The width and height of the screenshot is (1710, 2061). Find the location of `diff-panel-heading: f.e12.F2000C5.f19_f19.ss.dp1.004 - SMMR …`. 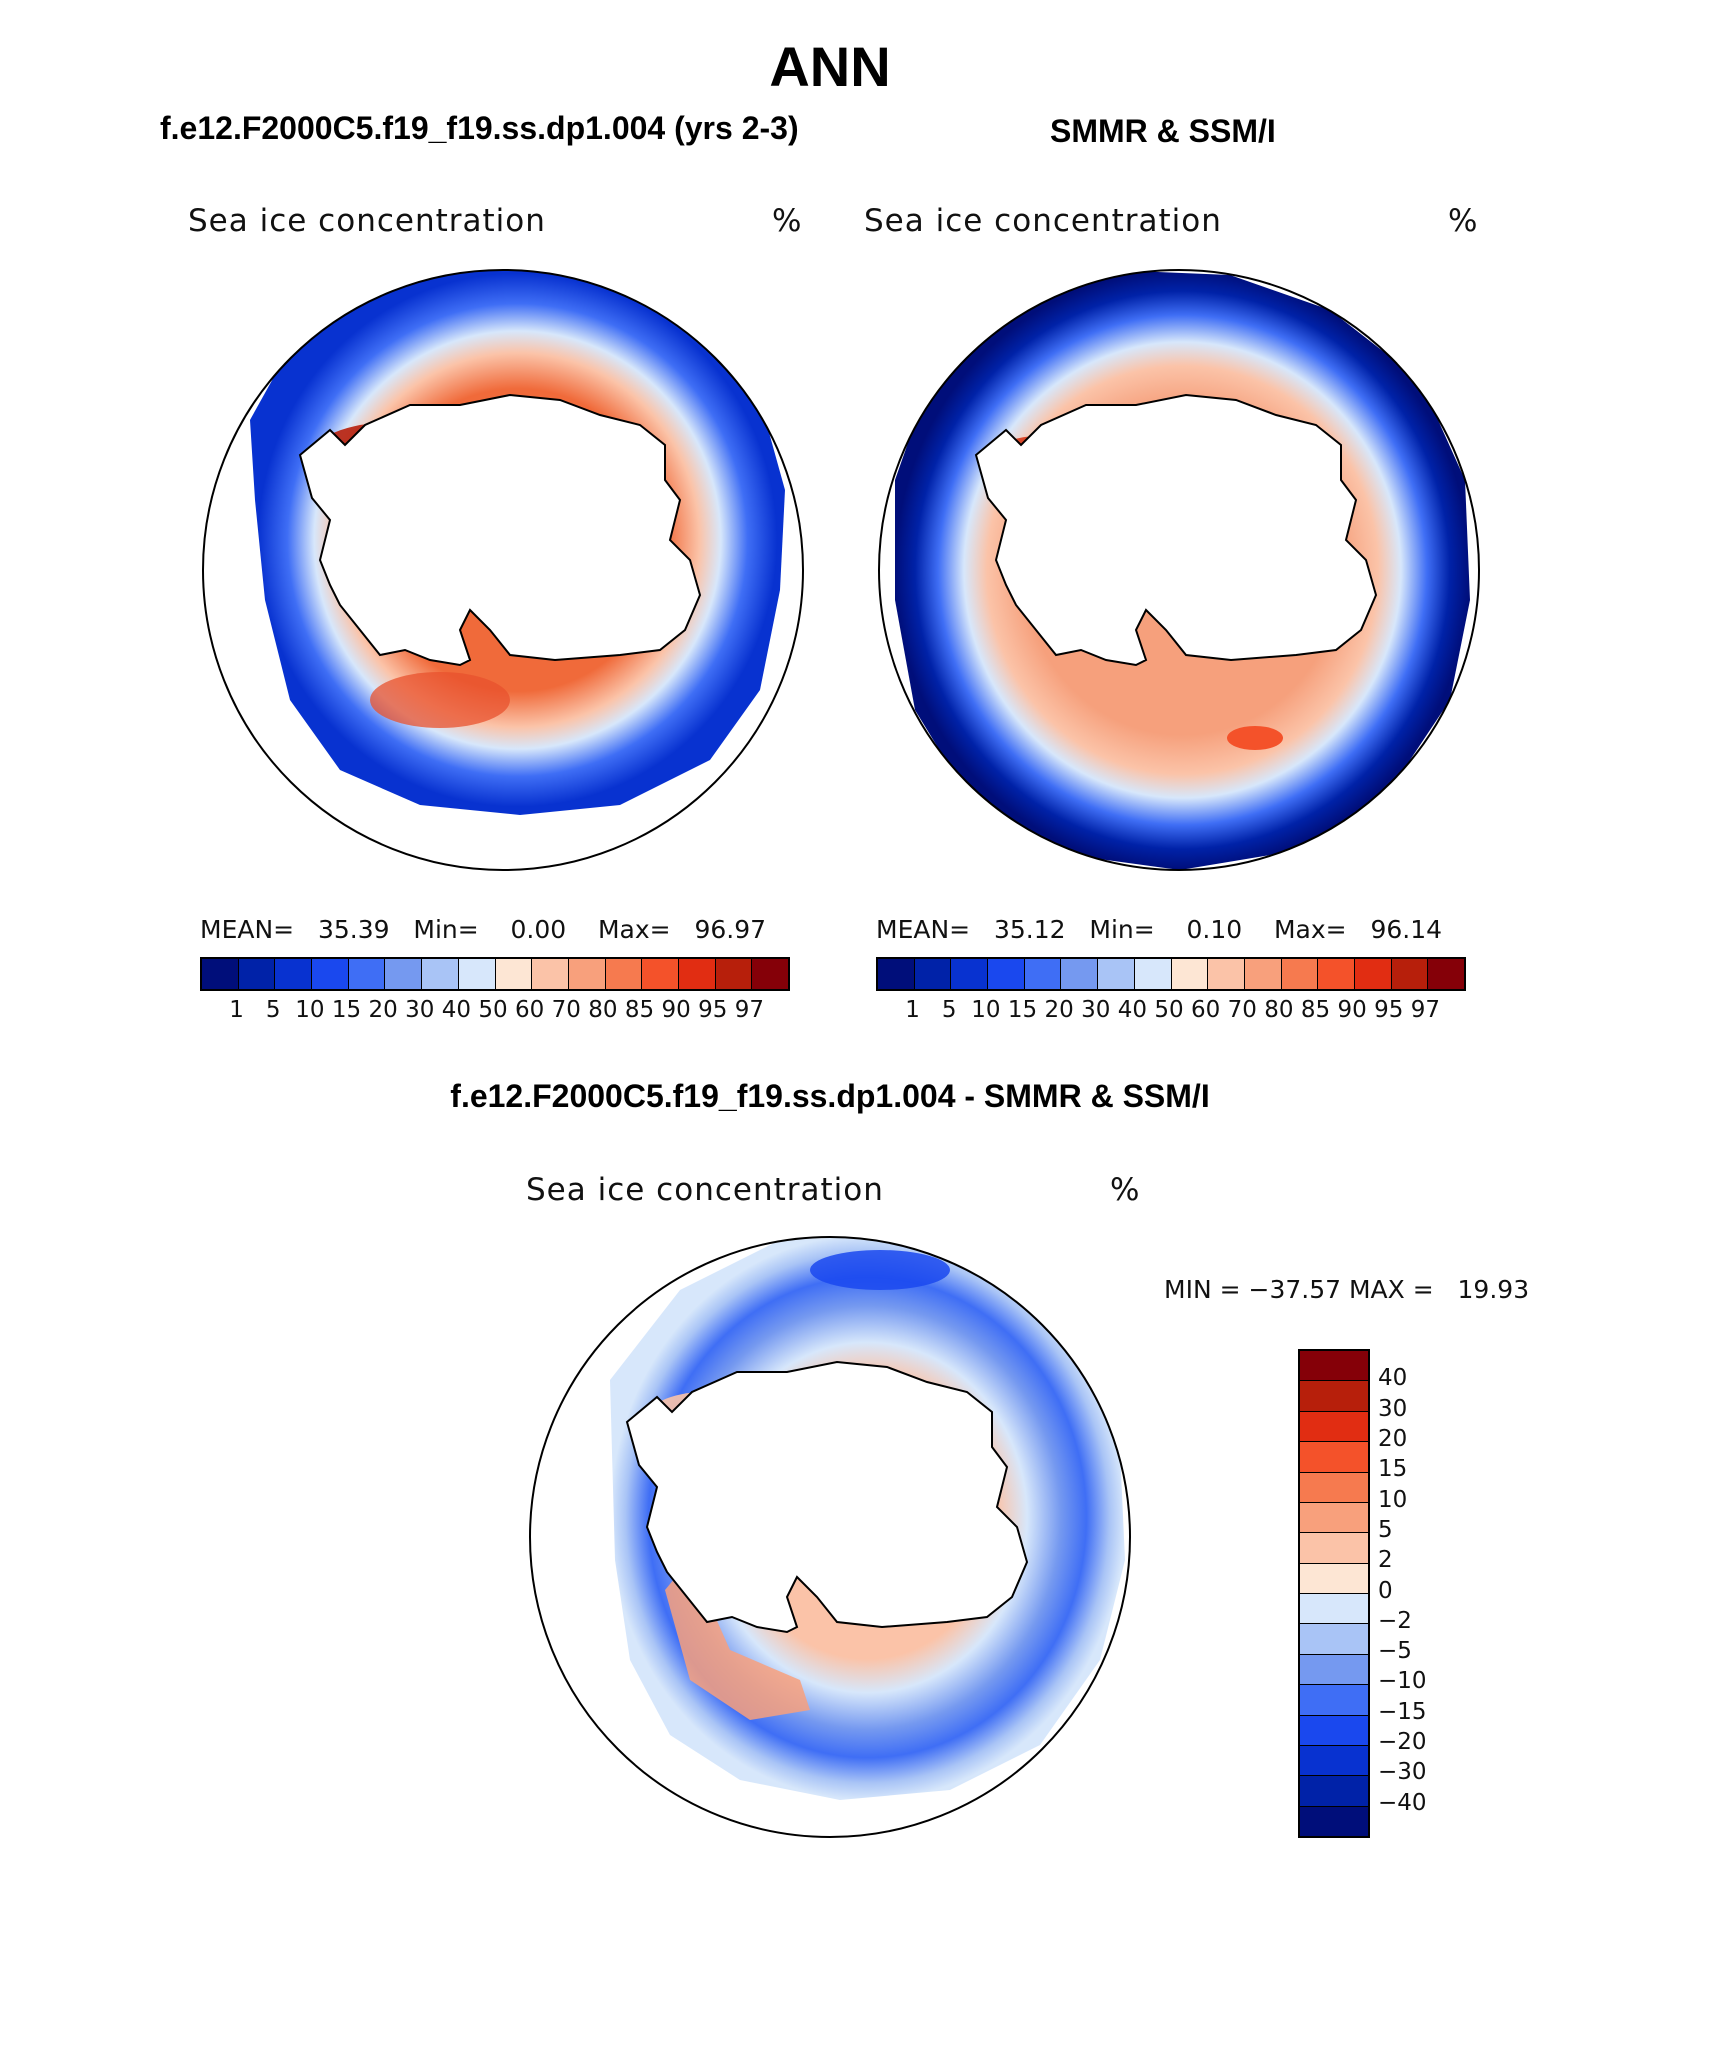

diff-panel-heading: f.e12.F2000C5.f19_f19.ss.dp1.004 - SMMR … is located at coordinates (830, 1096).